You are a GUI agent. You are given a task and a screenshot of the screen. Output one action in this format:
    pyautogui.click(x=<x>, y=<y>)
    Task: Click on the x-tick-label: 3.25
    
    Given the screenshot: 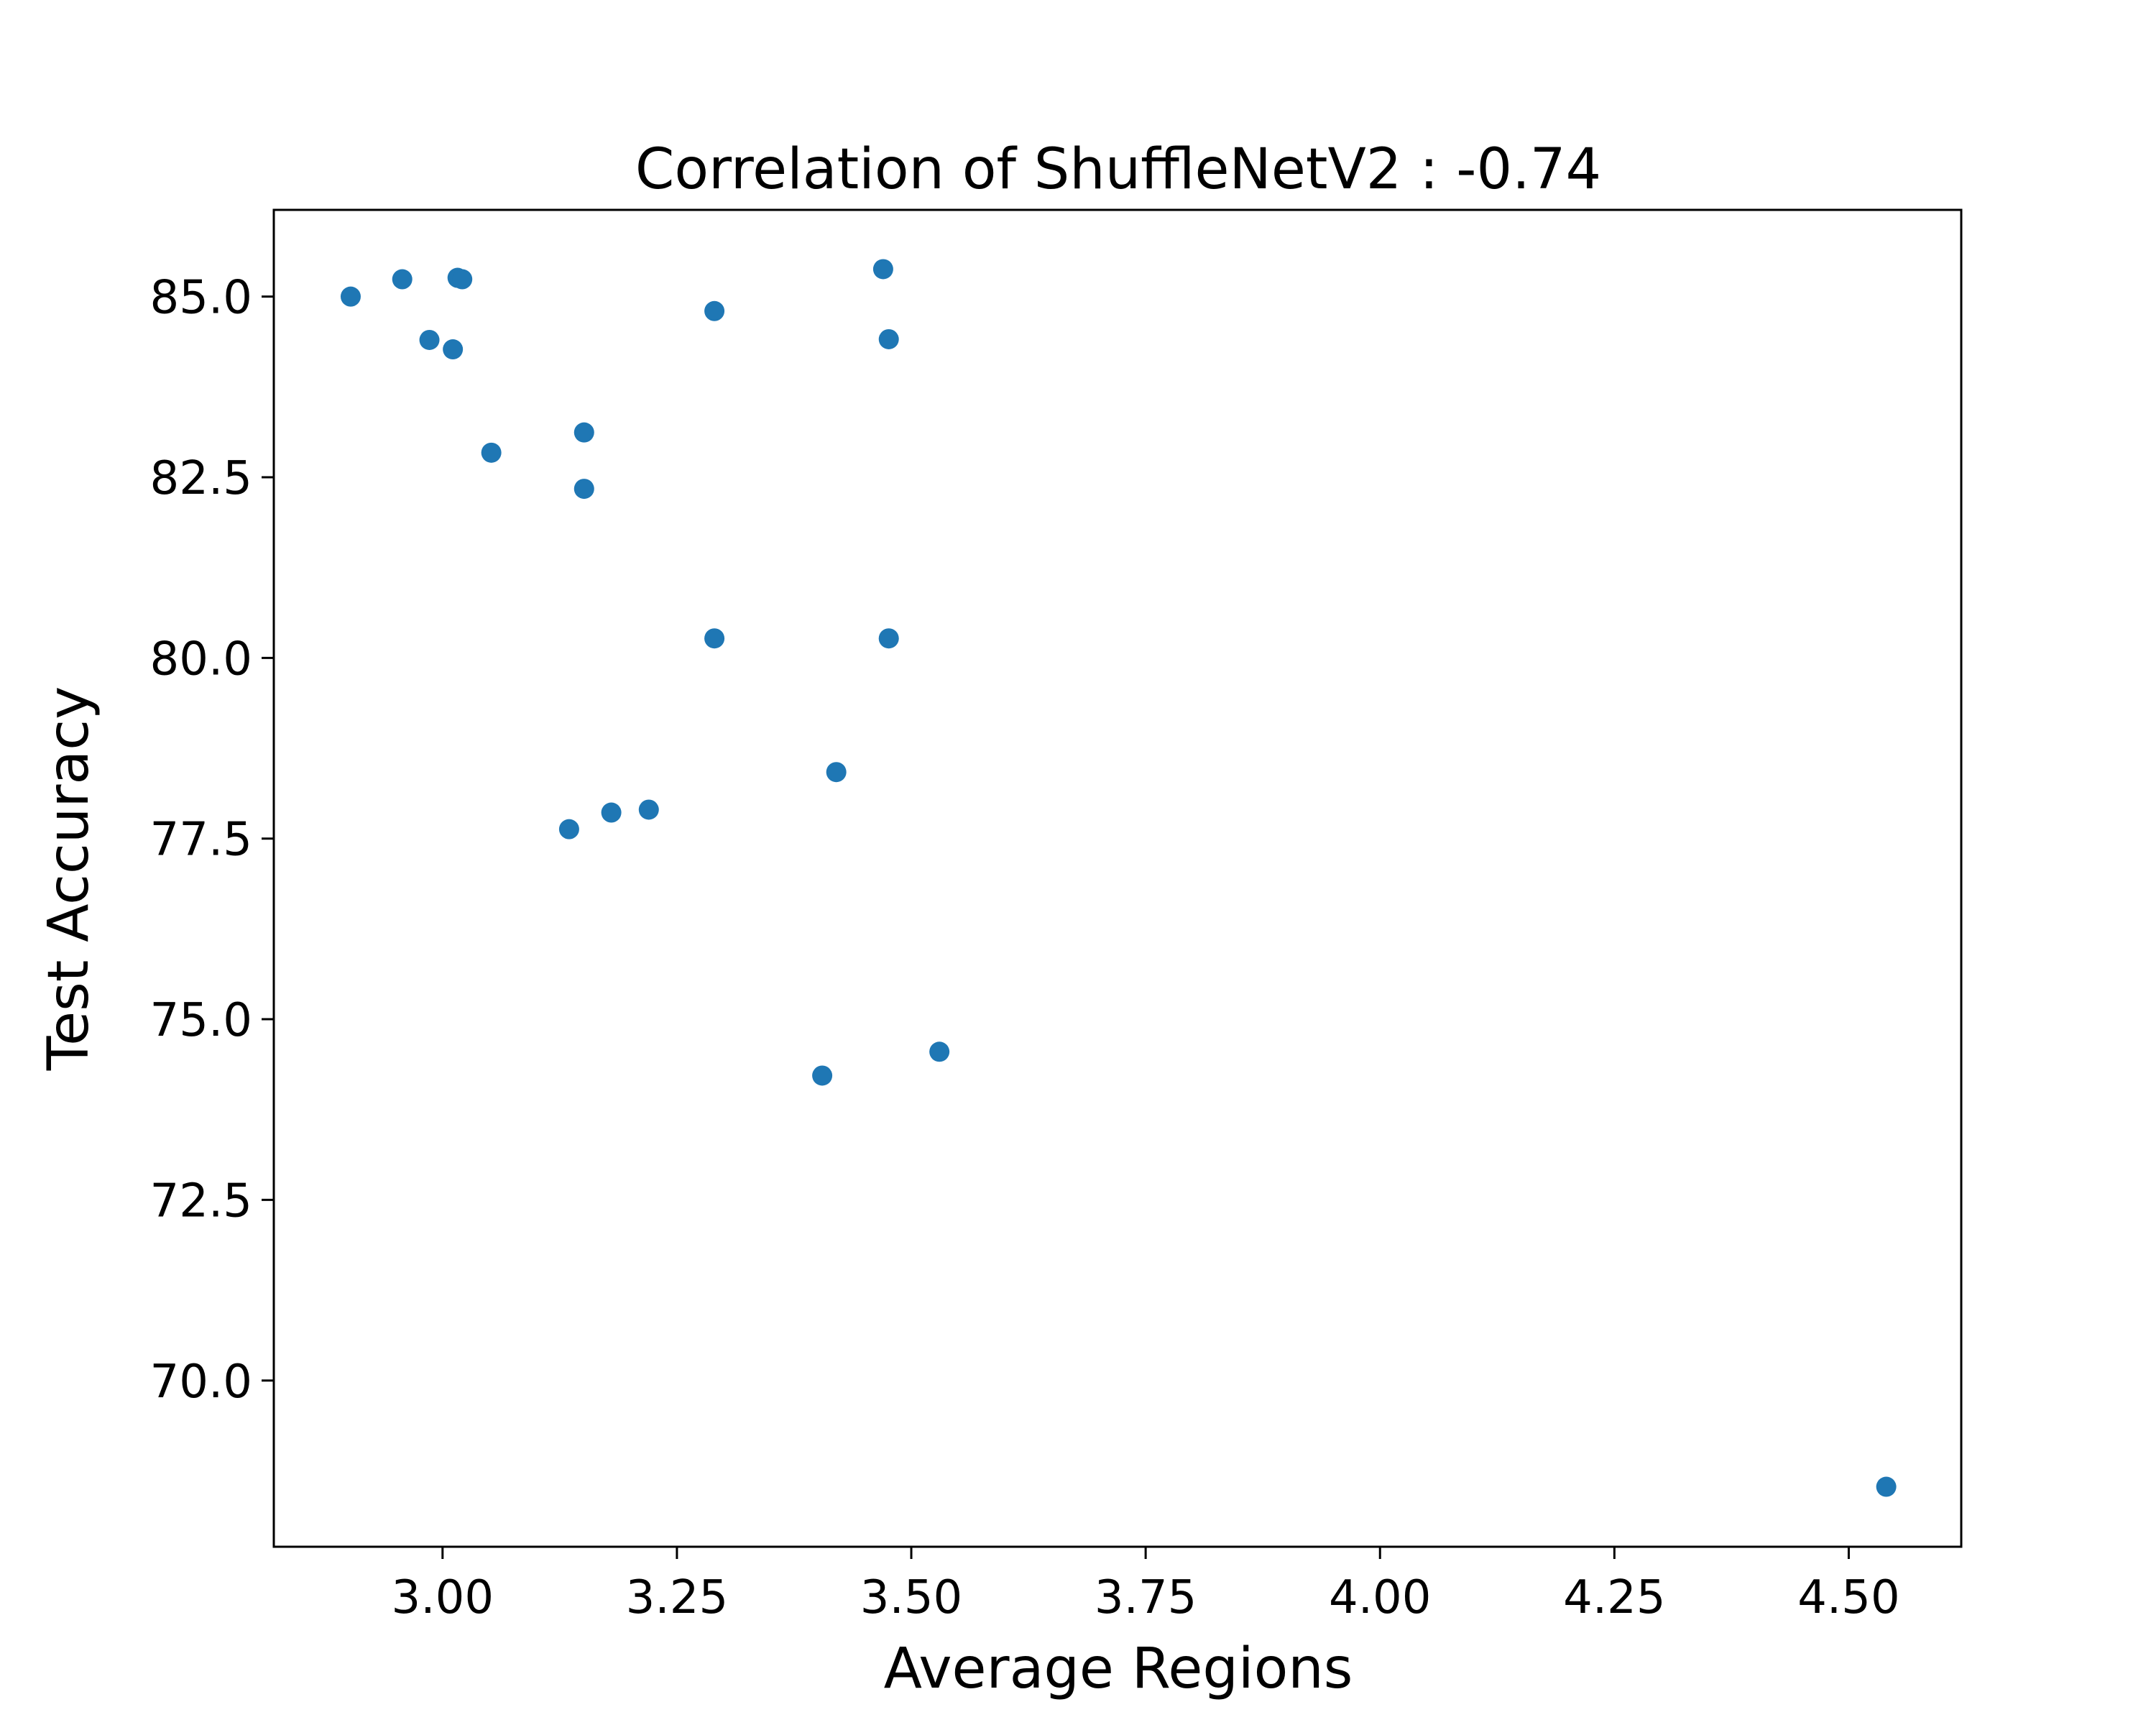 What is the action you would take?
    pyautogui.click(x=678, y=1597)
    